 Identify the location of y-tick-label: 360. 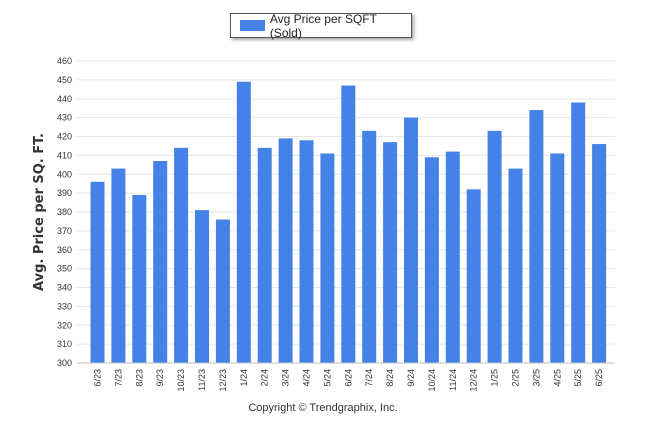
(64, 250).